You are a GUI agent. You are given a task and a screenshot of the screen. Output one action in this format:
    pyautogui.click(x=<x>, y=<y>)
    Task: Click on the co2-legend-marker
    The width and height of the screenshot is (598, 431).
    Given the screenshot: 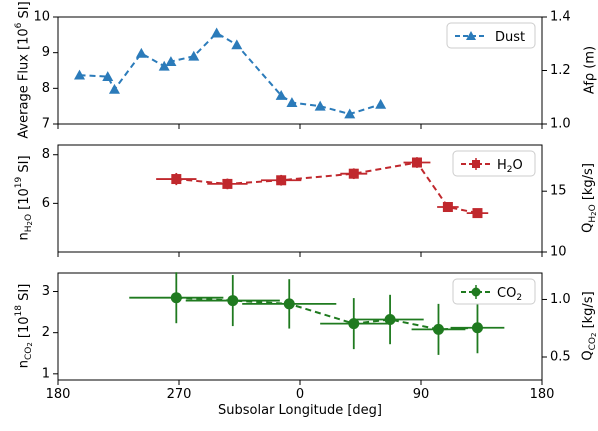 What is the action you would take?
    pyautogui.click(x=476, y=292)
    